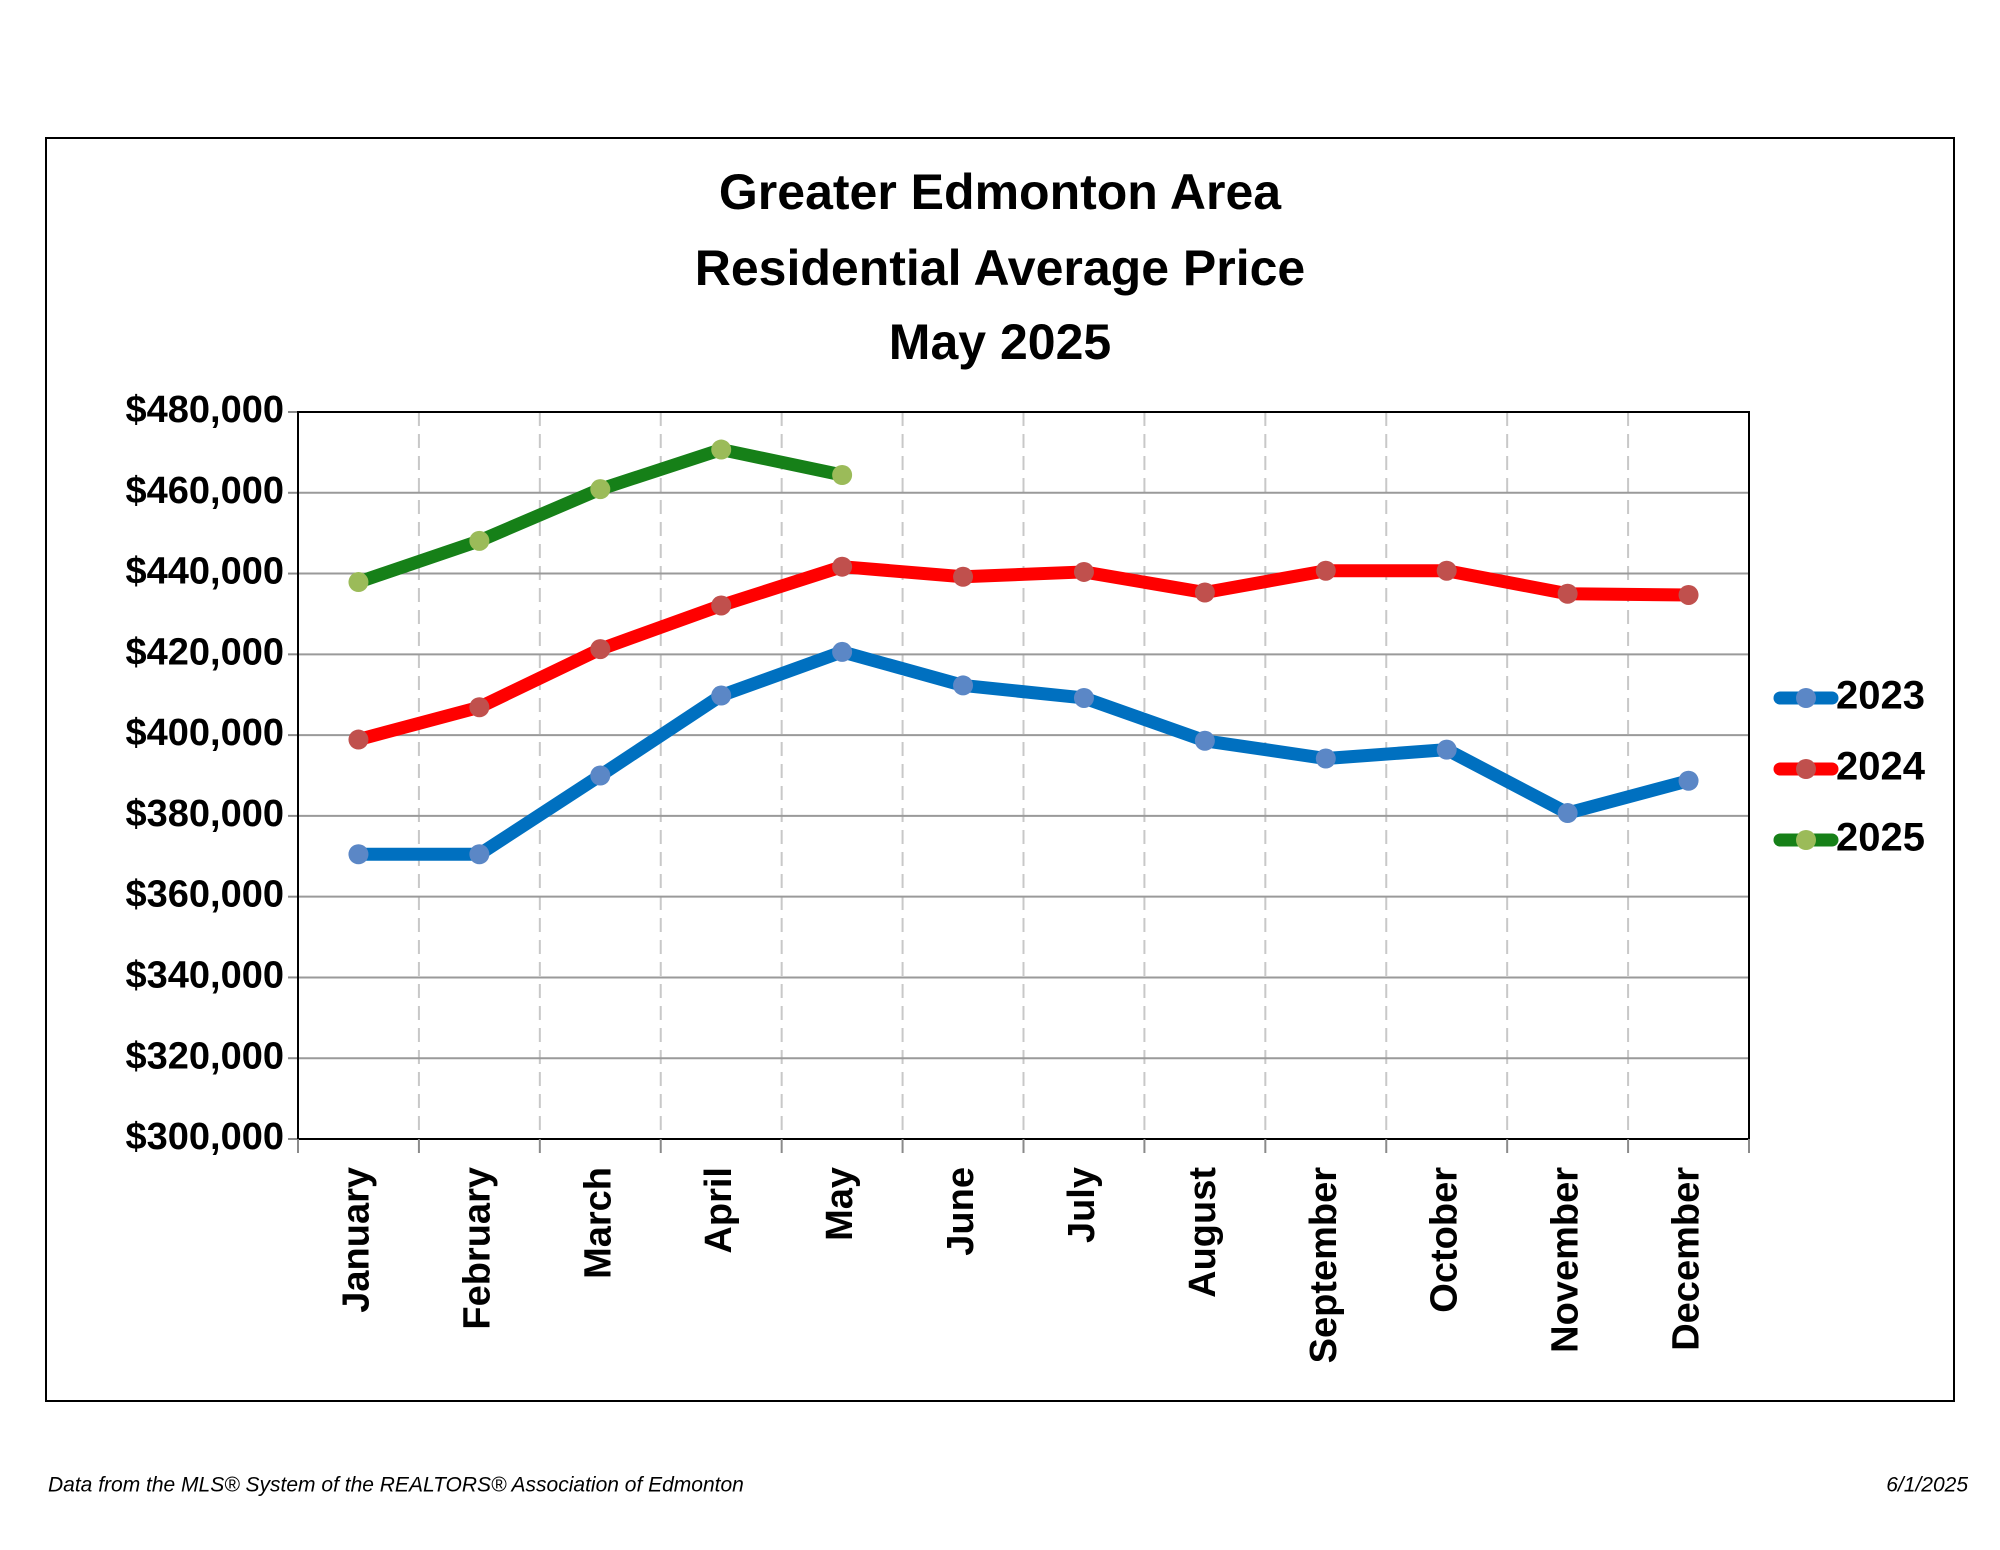 The height and width of the screenshot is (1550, 2000). I want to click on x-tick-label: September, so click(1324, 1265).